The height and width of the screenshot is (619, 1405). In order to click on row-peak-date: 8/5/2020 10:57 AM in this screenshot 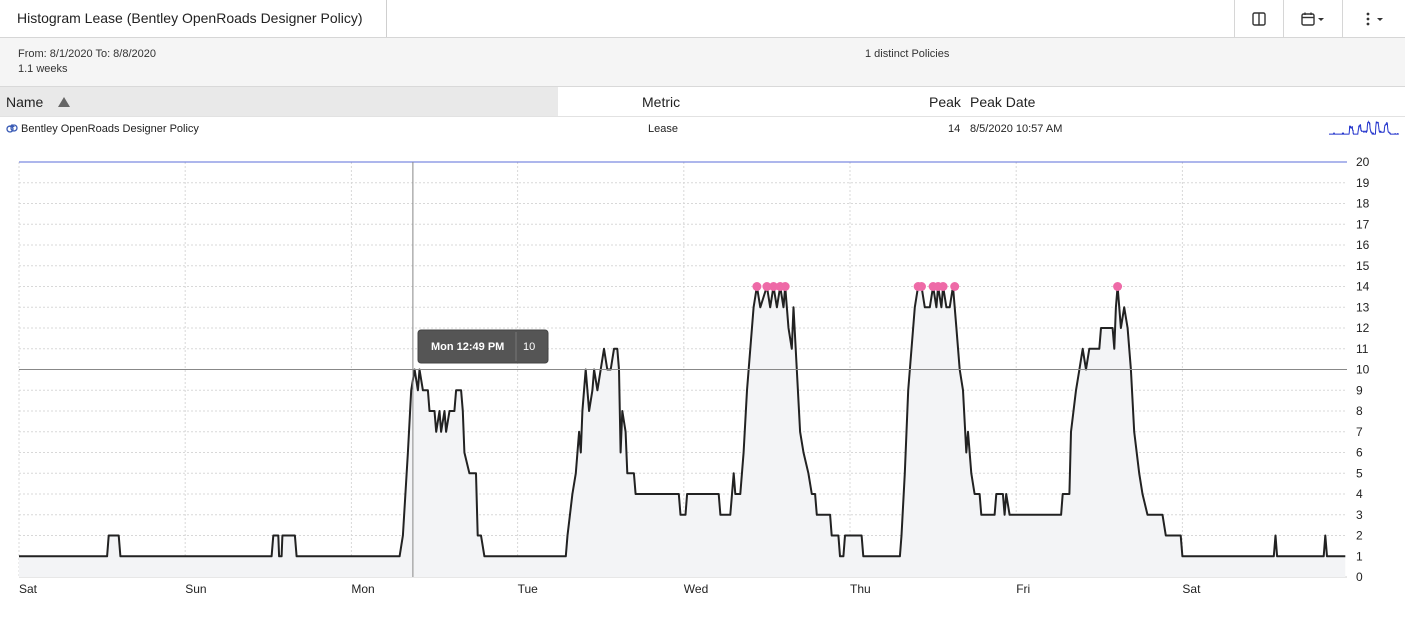, I will do `click(1016, 129)`.